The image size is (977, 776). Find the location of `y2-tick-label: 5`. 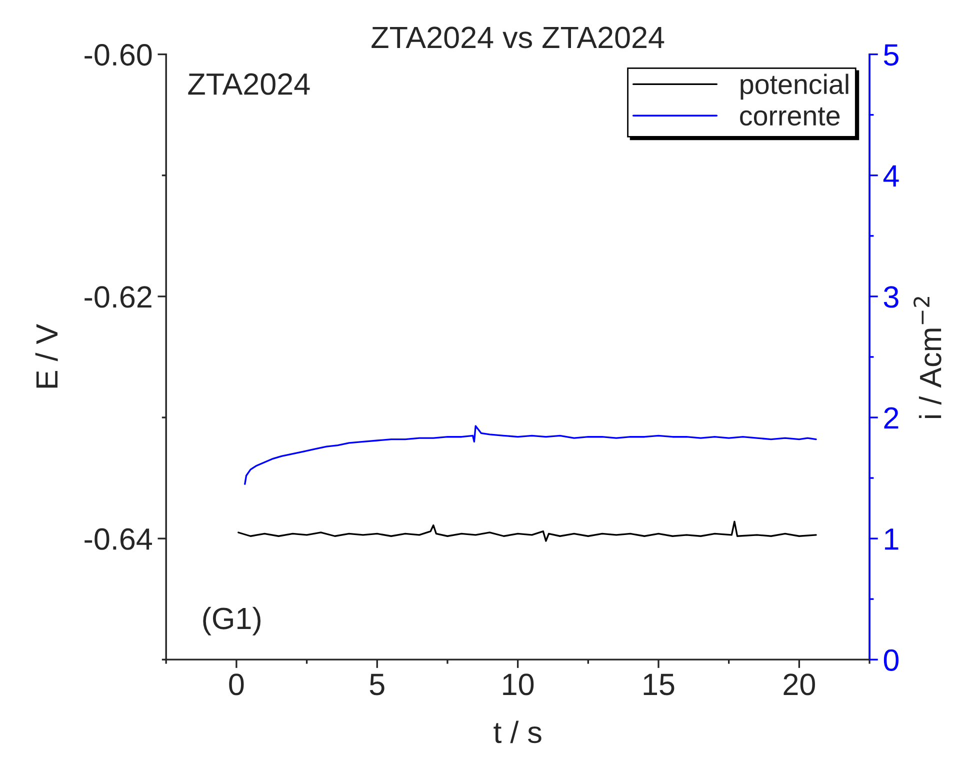

y2-tick-label: 5 is located at coordinates (891, 55).